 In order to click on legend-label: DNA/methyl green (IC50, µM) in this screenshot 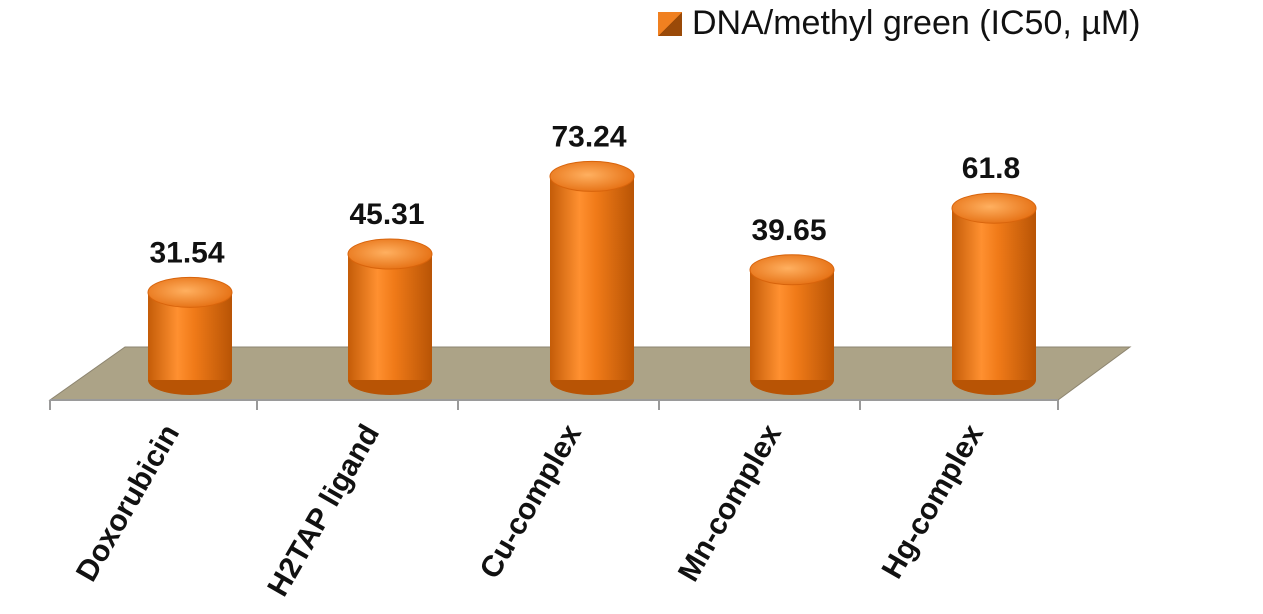, I will do `click(916, 23)`.